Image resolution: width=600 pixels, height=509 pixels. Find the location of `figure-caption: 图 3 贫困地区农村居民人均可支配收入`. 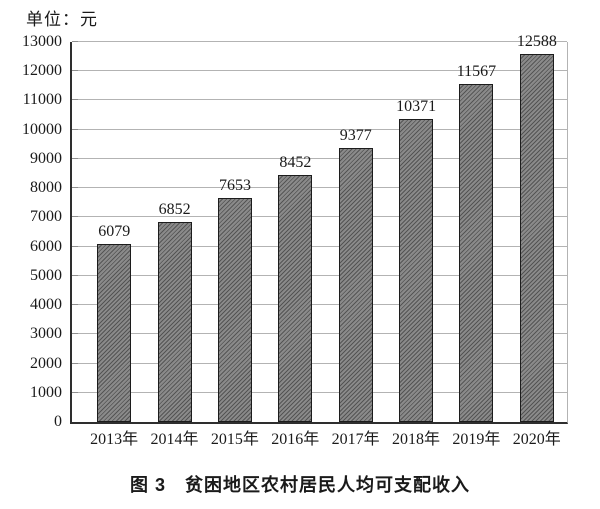

figure-caption: 图 3 贫困地区农村居民人均可支配收入 is located at coordinates (299, 485).